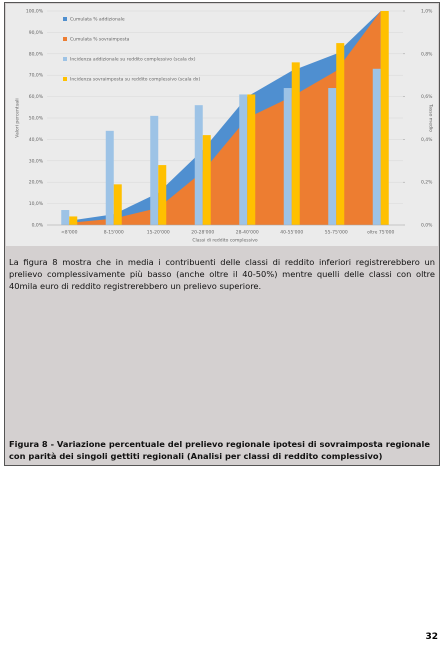  Describe the element at coordinates (36, 97) in the screenshot. I see `y-tick-label: 60,0%` at that location.